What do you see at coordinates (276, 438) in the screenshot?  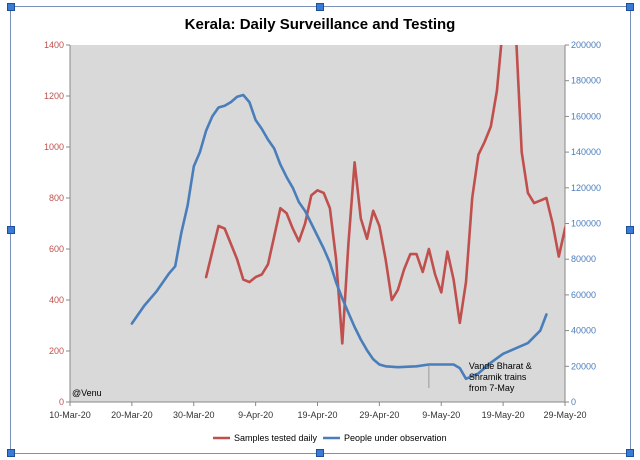 I see `legend-label-samples: Samples tested daily` at bounding box center [276, 438].